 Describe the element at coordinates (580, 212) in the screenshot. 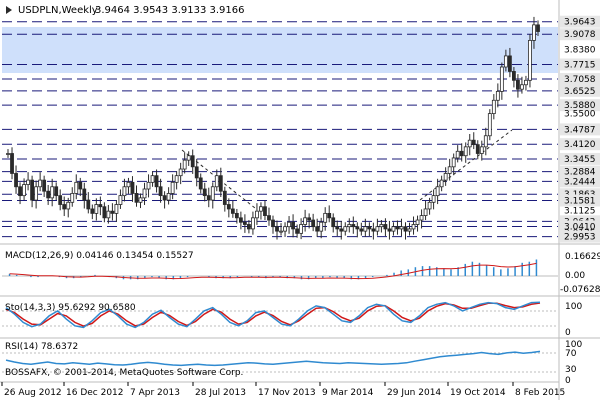

I see `price-tick-label: 3.1125` at that location.